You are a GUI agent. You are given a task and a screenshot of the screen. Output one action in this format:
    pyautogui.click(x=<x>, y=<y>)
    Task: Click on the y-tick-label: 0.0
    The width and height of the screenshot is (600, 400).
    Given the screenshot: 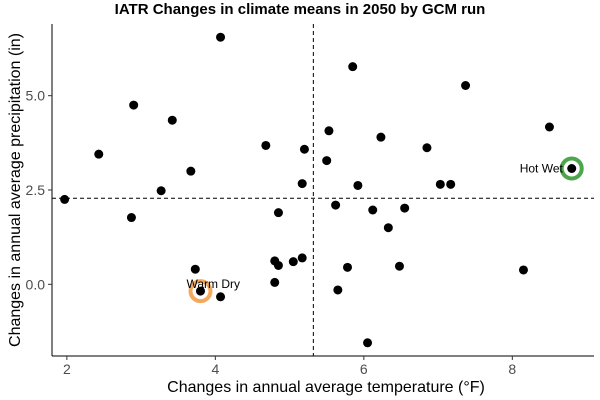 What is the action you would take?
    pyautogui.click(x=36, y=284)
    